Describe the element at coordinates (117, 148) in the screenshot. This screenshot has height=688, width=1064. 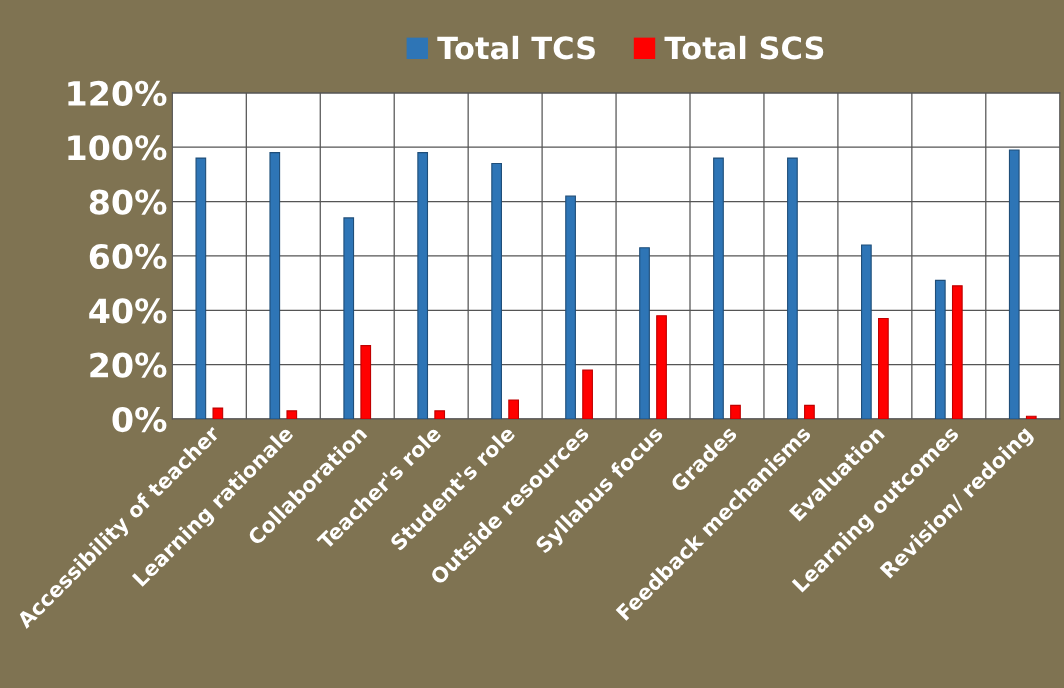
I see `y-tick-label: 100%` at that location.